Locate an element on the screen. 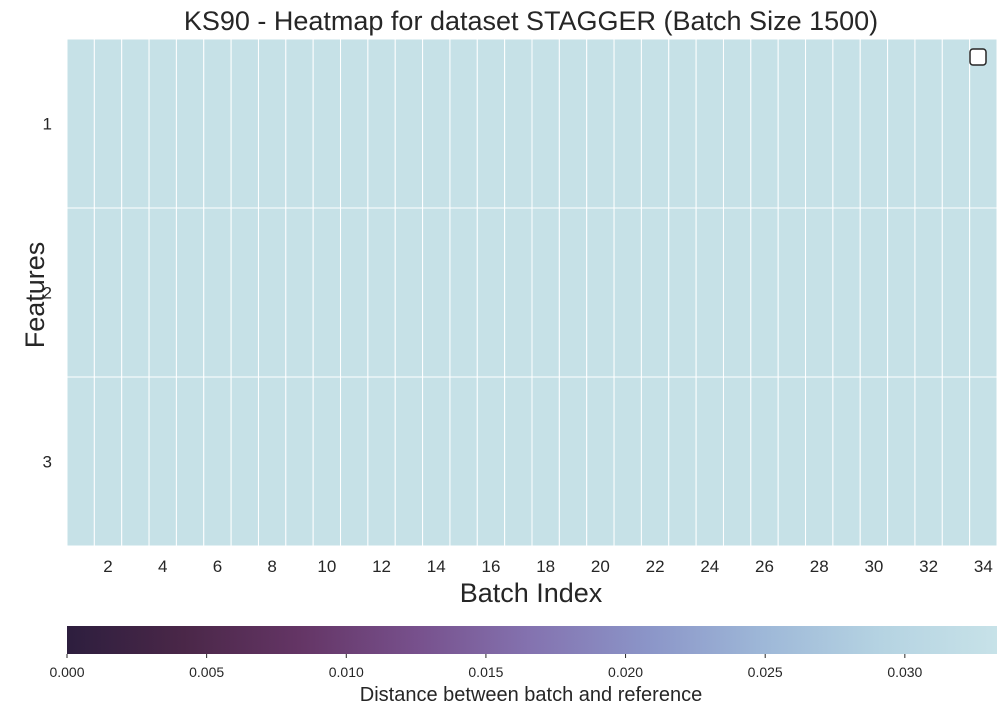 The image size is (1006, 716). x-tick-label: 6 is located at coordinates (217, 566).